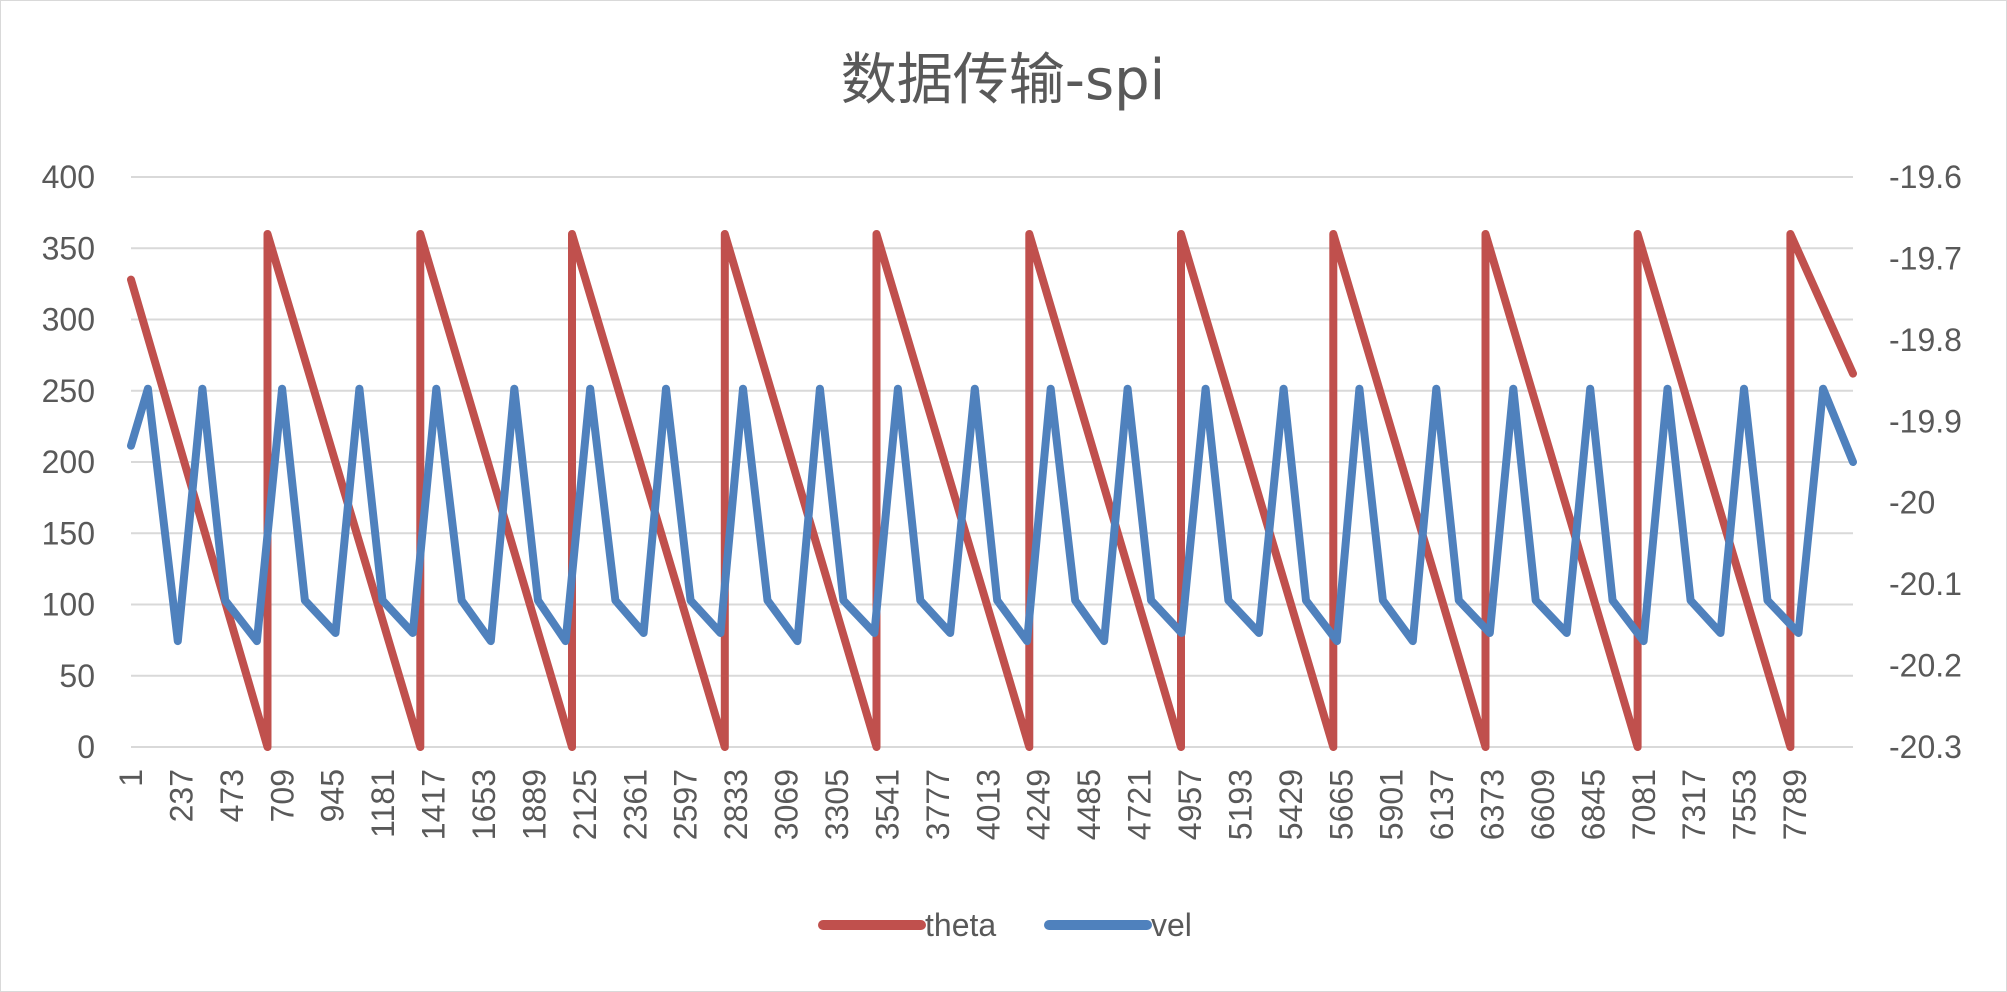 The height and width of the screenshot is (992, 2007). Describe the element at coordinates (837, 804) in the screenshot. I see `x-tick-label: 3305` at that location.